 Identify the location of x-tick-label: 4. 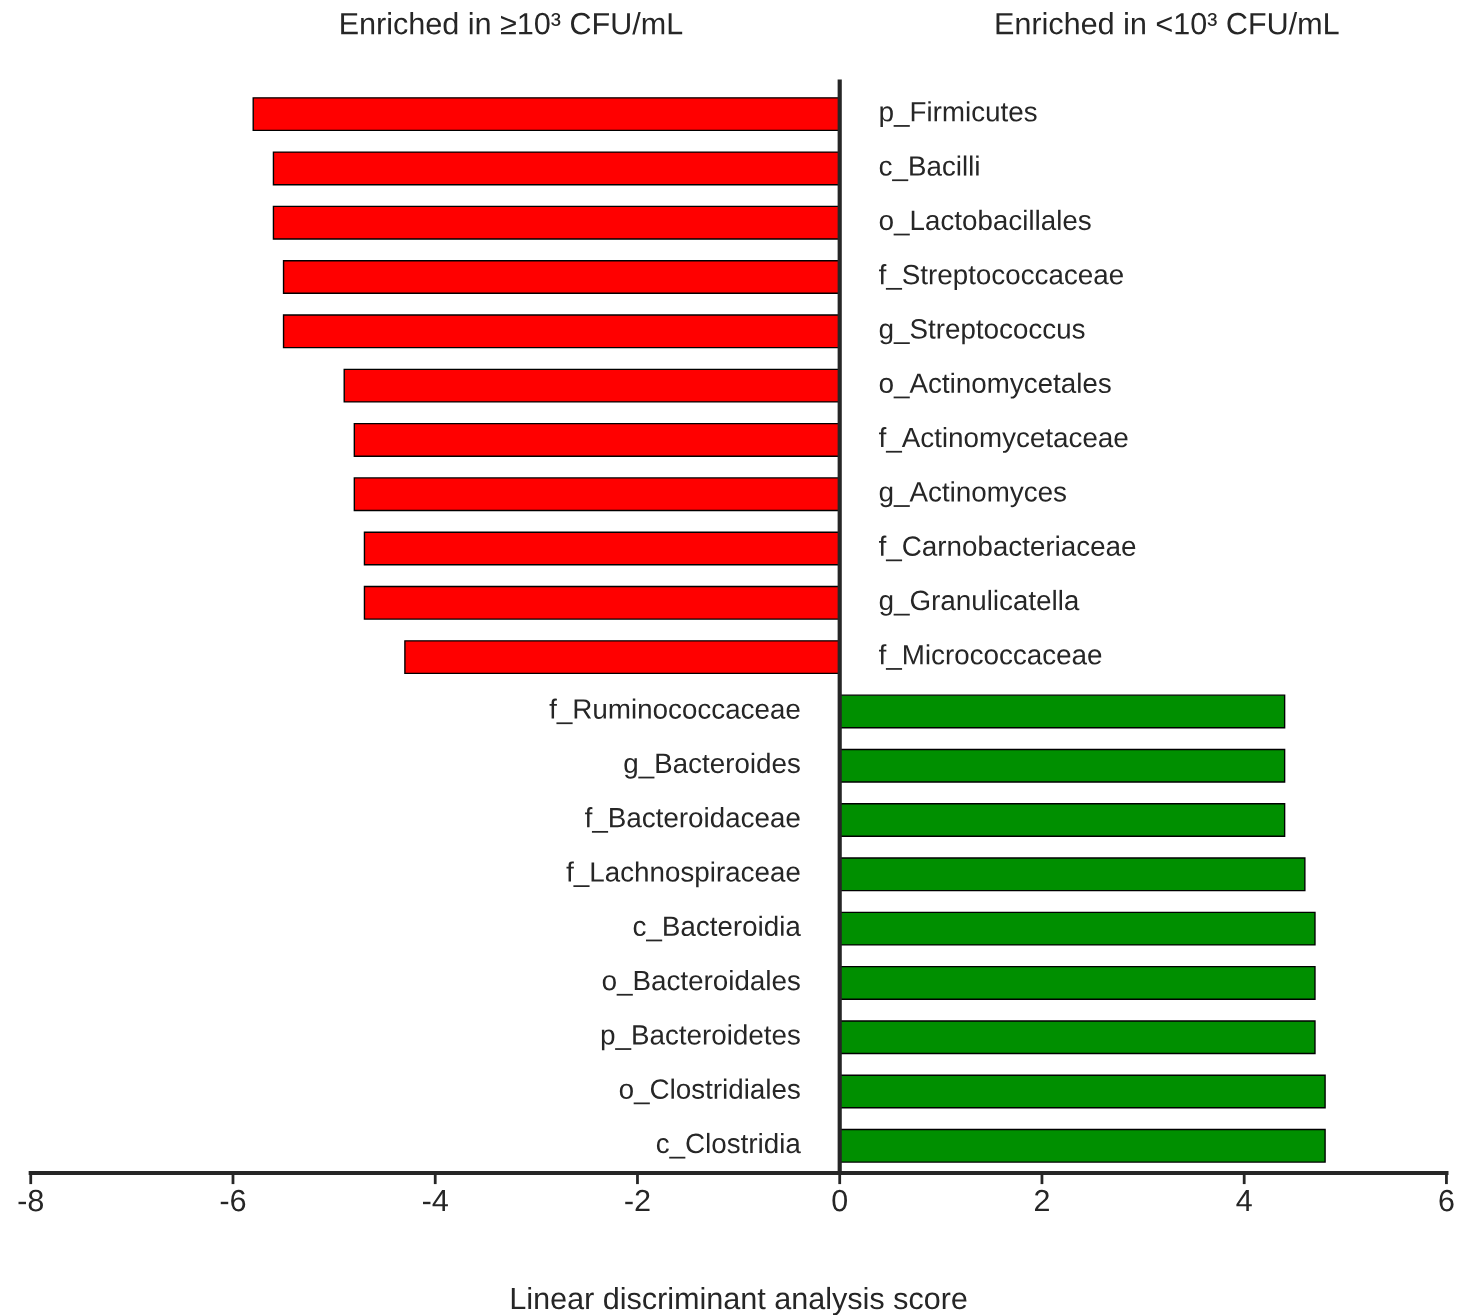
(1244, 1201).